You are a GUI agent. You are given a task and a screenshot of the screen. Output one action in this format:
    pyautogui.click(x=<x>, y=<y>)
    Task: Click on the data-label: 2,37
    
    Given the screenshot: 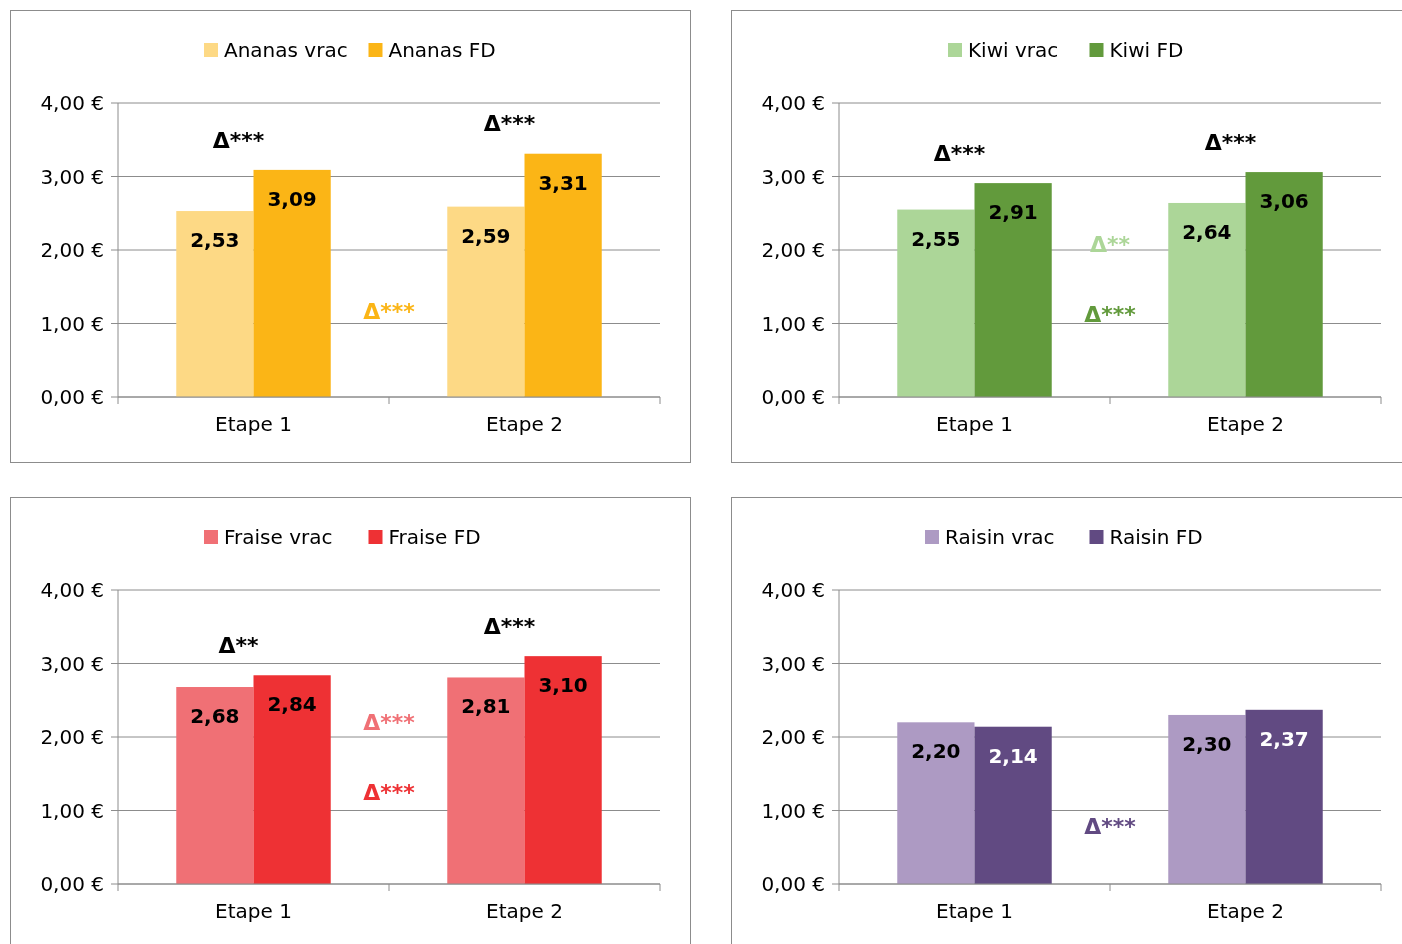 What is the action you would take?
    pyautogui.click(x=1284, y=738)
    